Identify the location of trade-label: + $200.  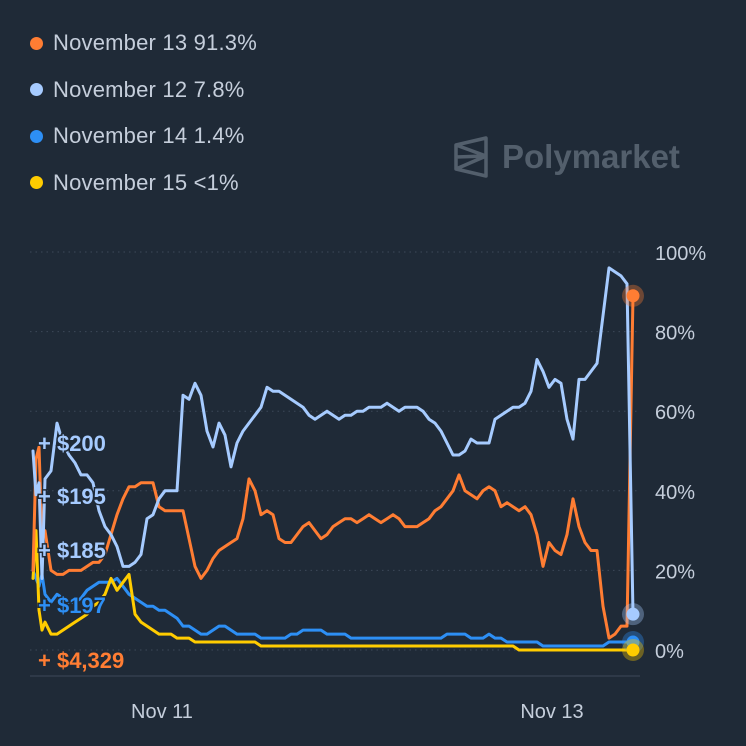
(72, 443).